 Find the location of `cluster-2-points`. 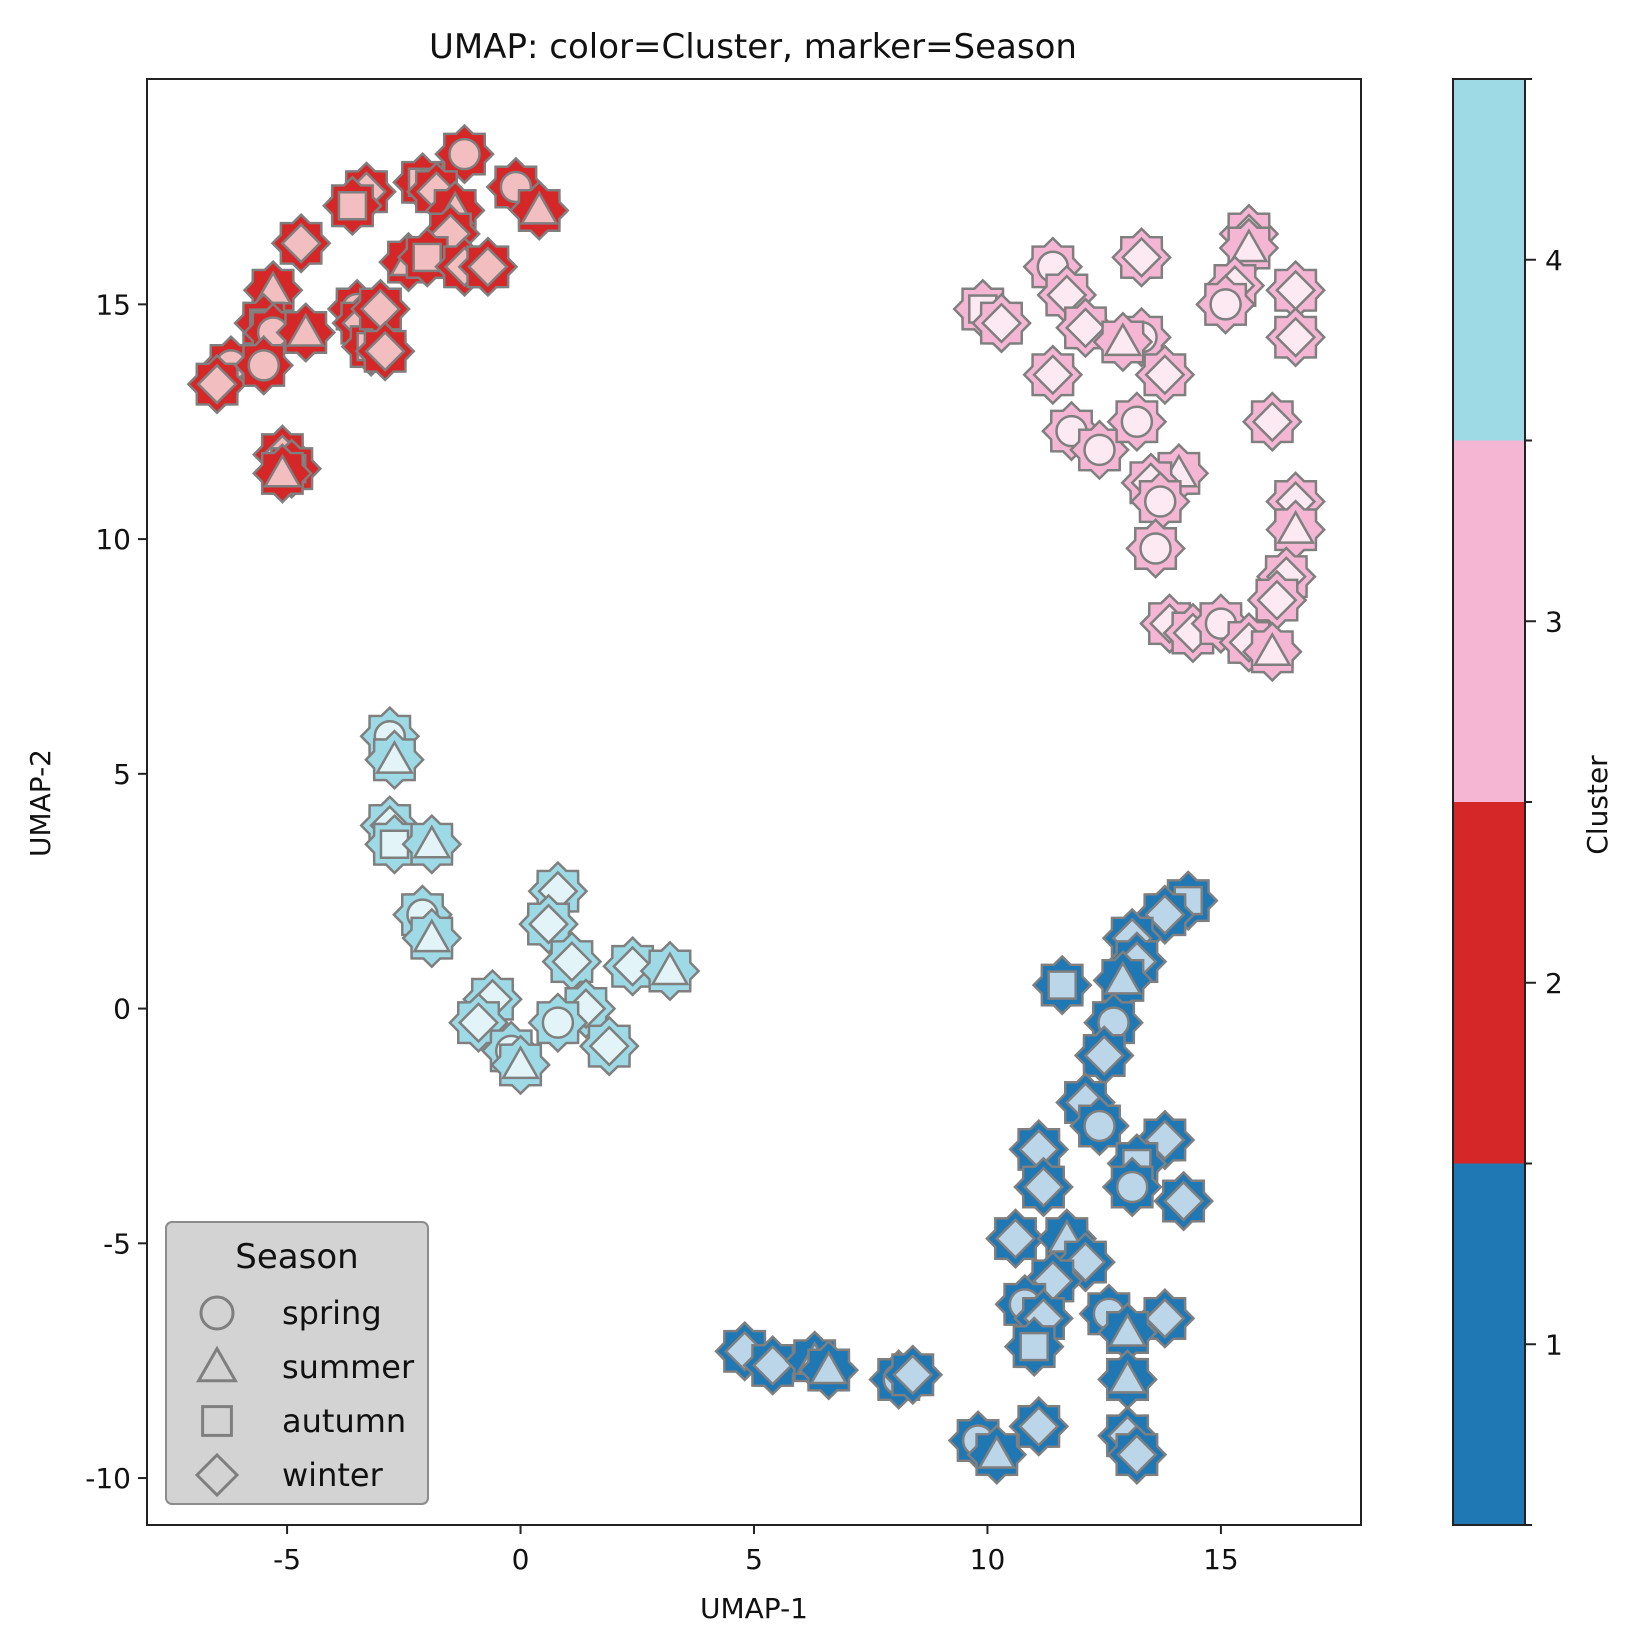

cluster-2-points is located at coordinates (378, 313).